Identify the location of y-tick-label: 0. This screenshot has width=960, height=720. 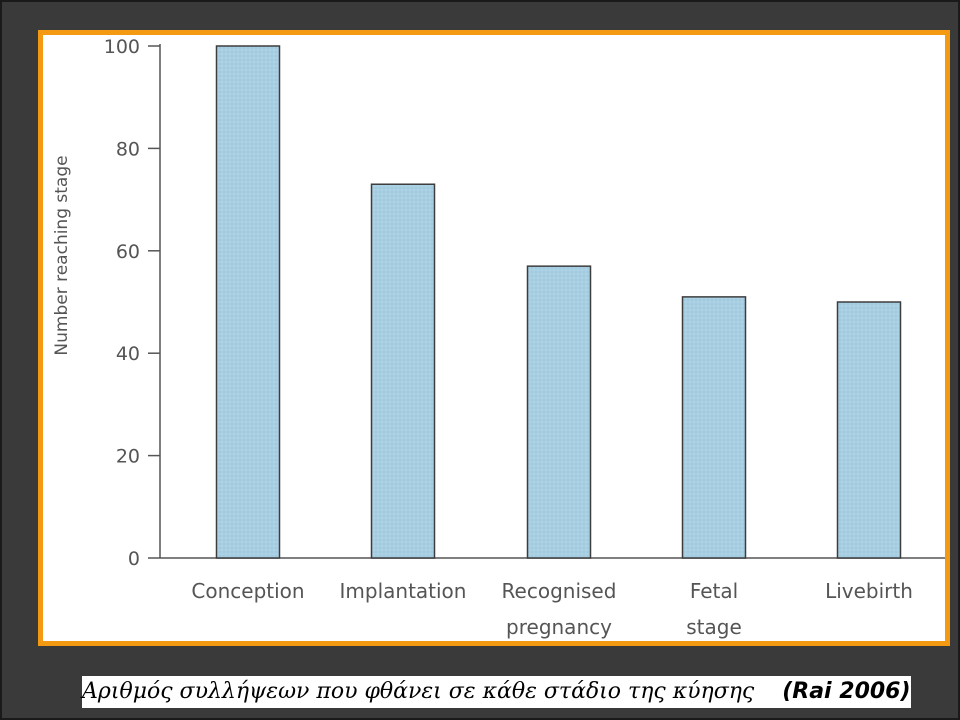
(134, 559).